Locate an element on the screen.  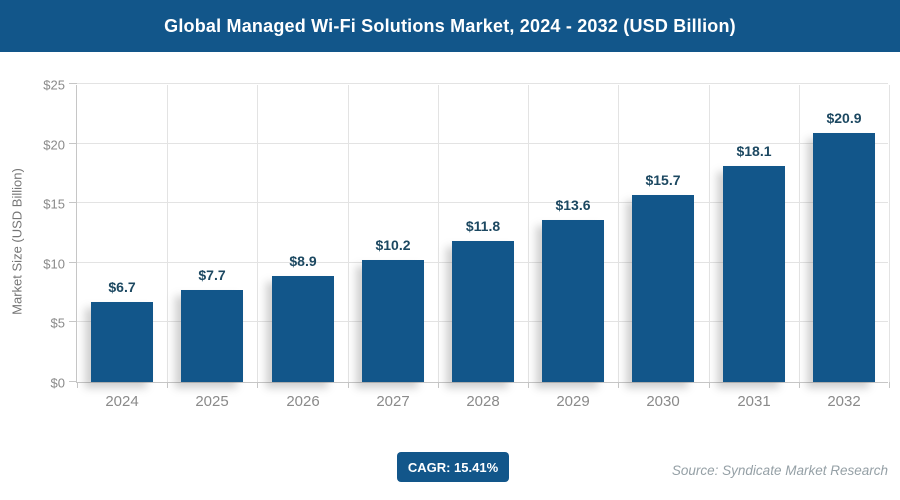
bar-2032 is located at coordinates (844, 257).